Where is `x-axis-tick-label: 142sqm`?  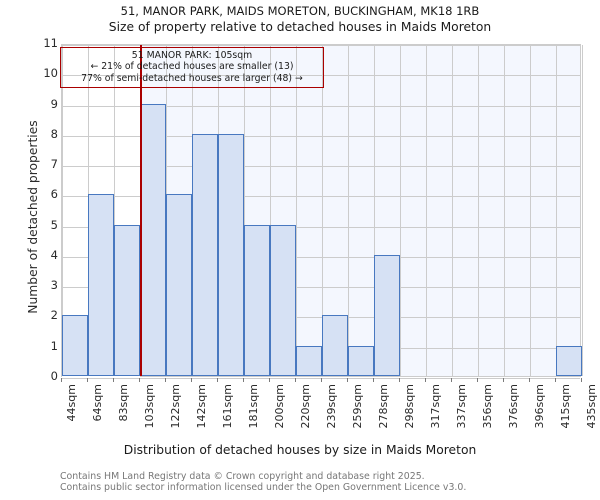 x-axis-tick-label: 142sqm is located at coordinates (201, 406).